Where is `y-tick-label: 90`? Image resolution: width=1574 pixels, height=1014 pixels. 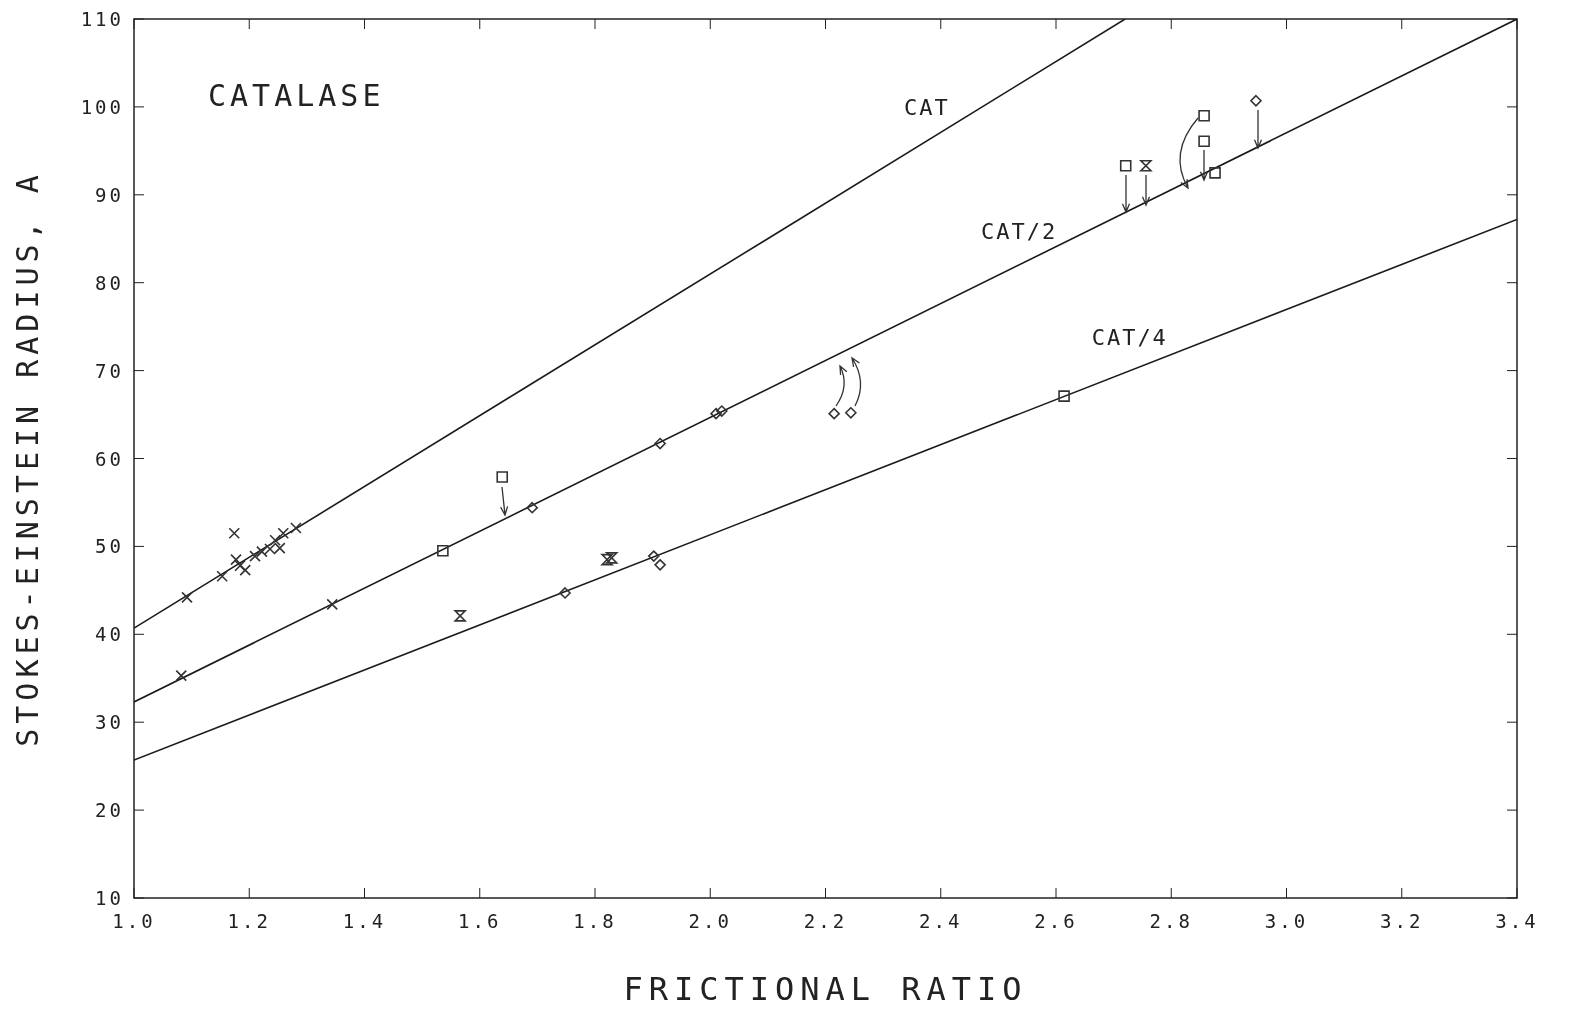
y-tick-label: 90 is located at coordinates (109, 194).